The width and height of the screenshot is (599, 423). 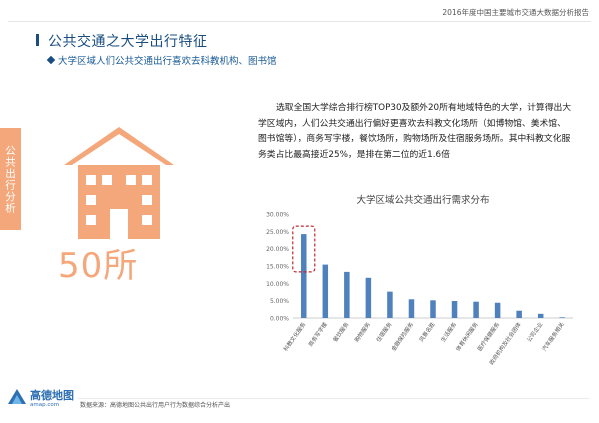 What do you see at coordinates (428, 271) in the screenshot?
I see `chart-bars-group` at bounding box center [428, 271].